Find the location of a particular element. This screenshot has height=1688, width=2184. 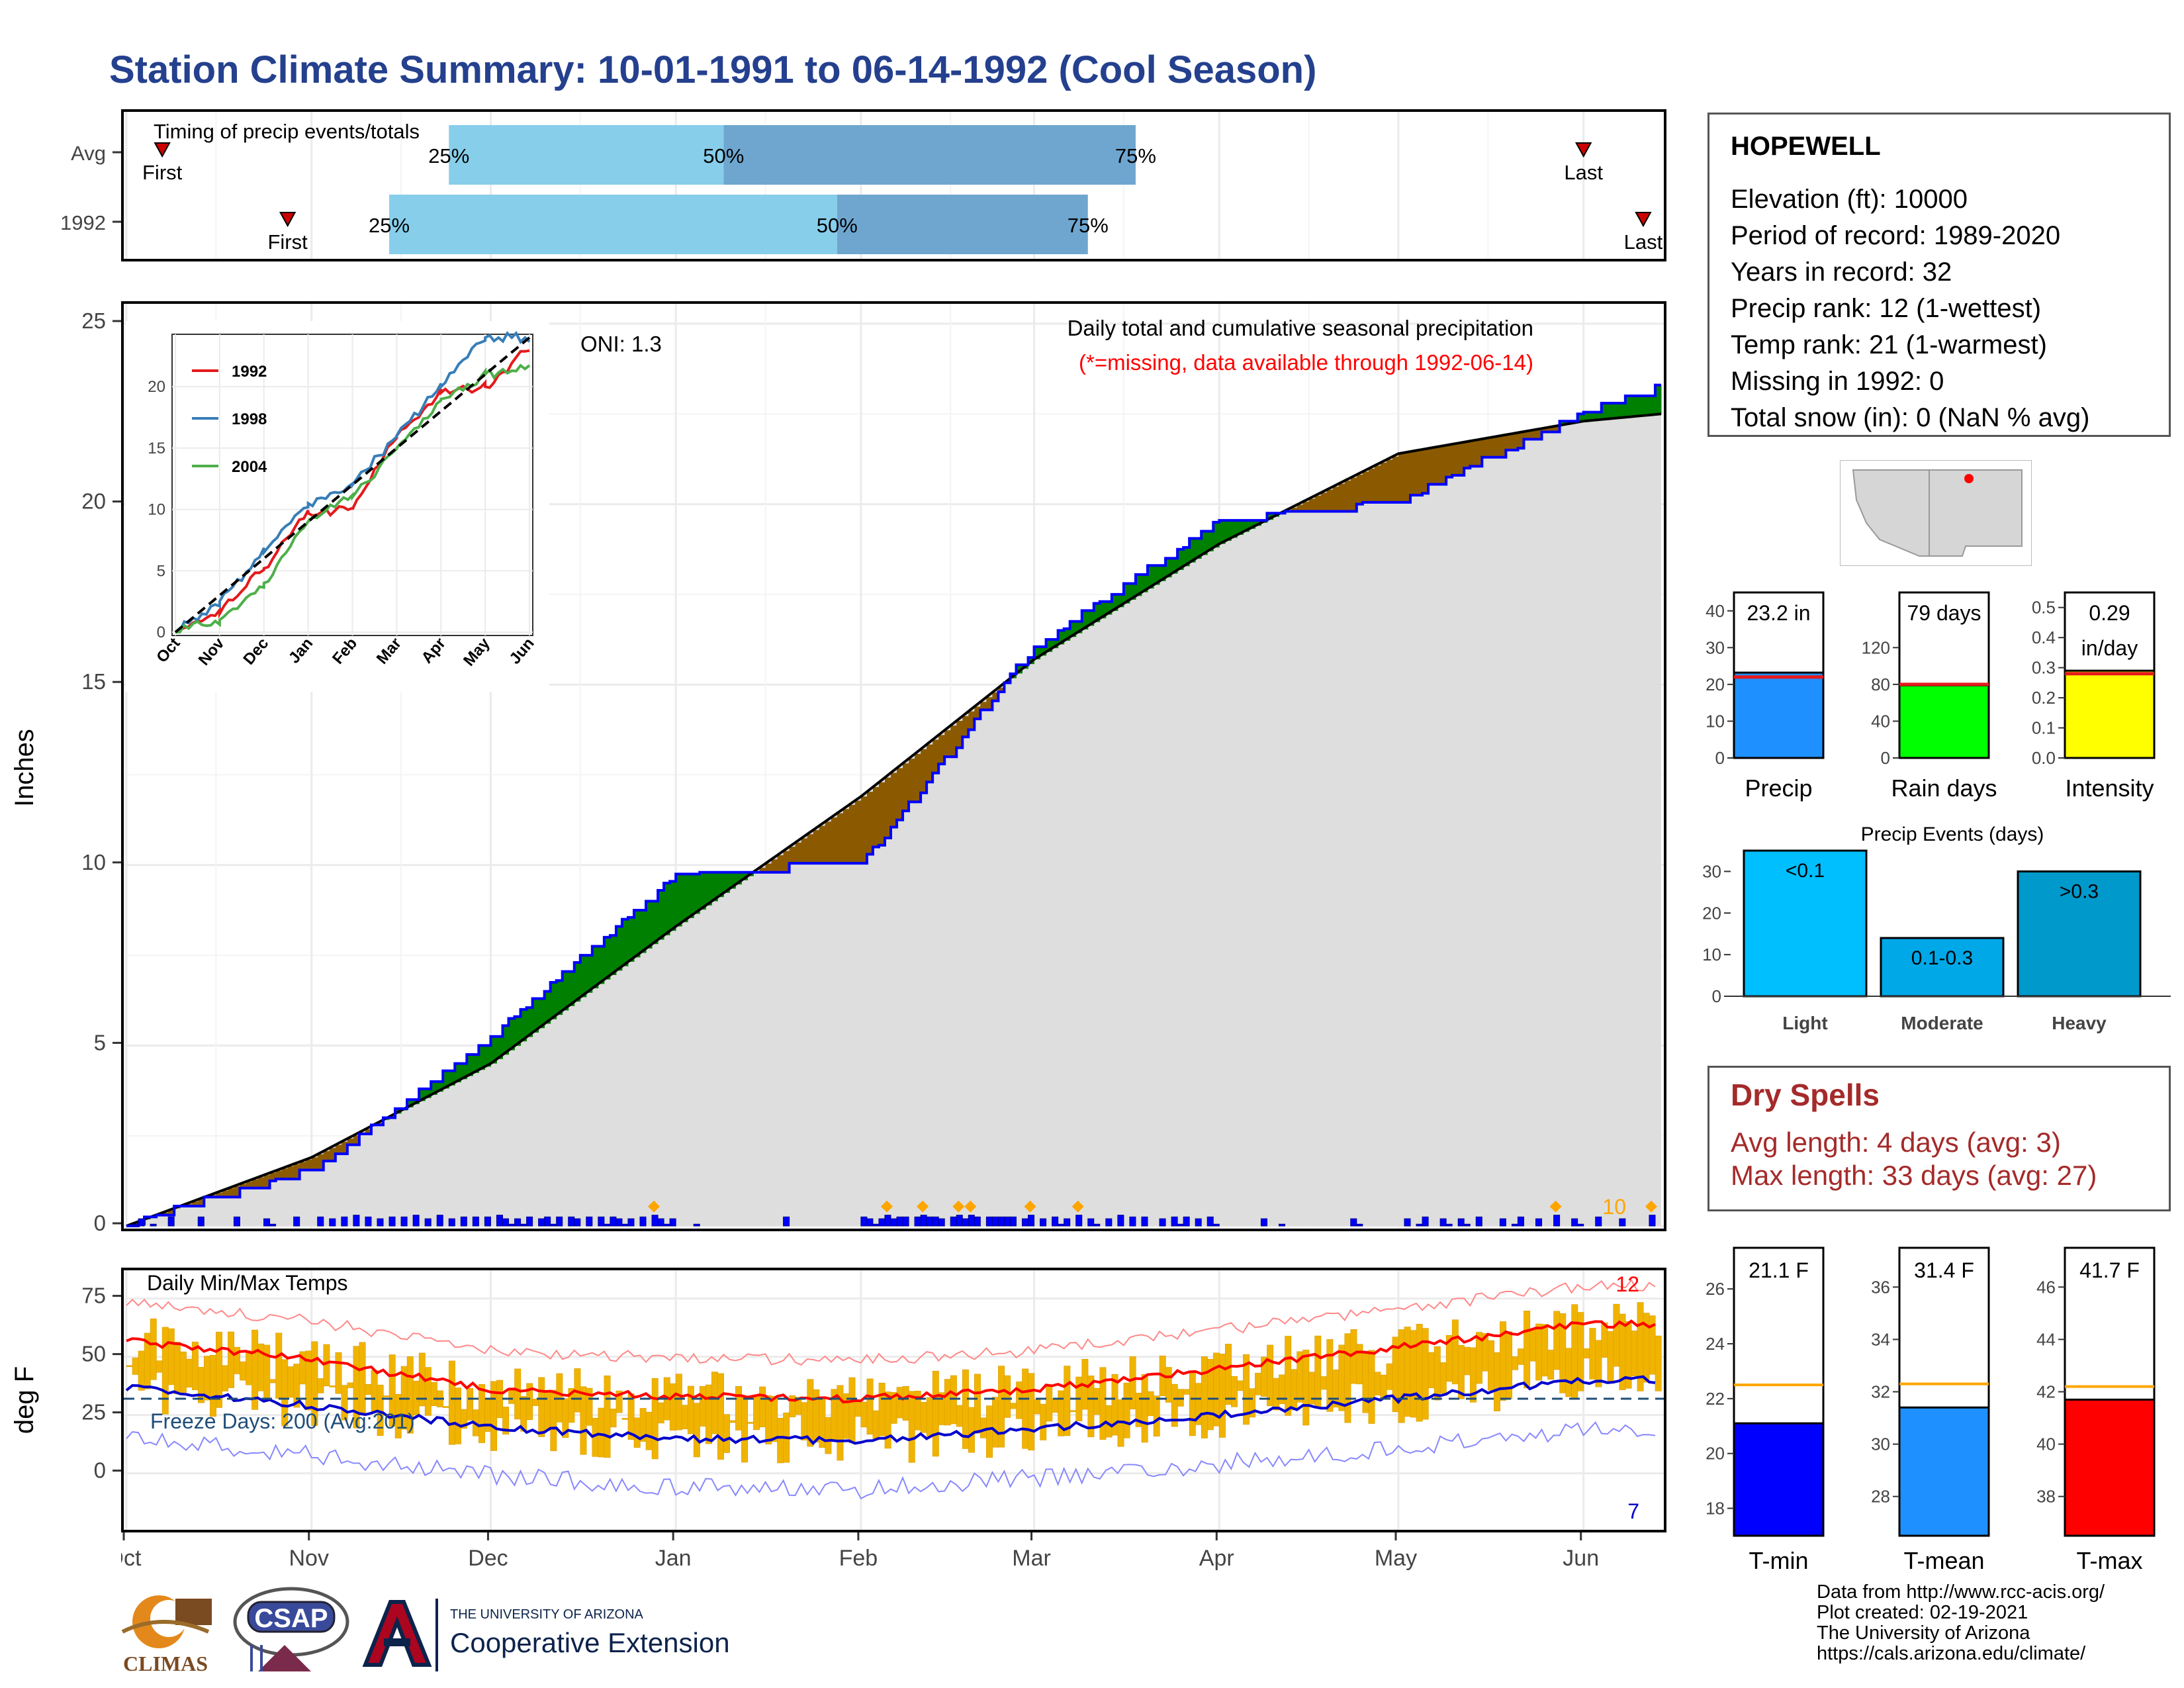

record-min-line is located at coordinates (891, 1460).